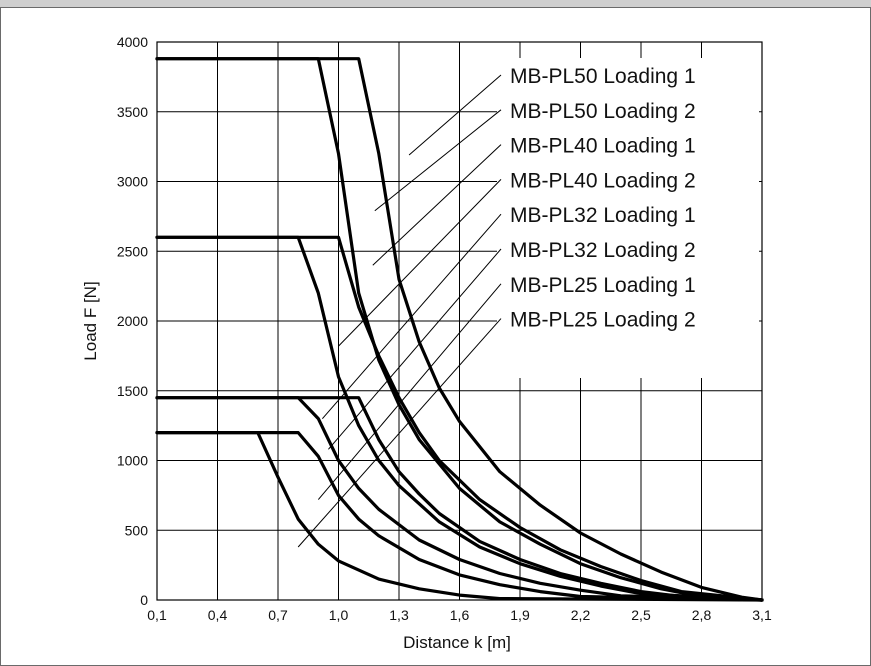  What do you see at coordinates (641, 615) in the screenshot?
I see `x-tick-label: 2,5` at bounding box center [641, 615].